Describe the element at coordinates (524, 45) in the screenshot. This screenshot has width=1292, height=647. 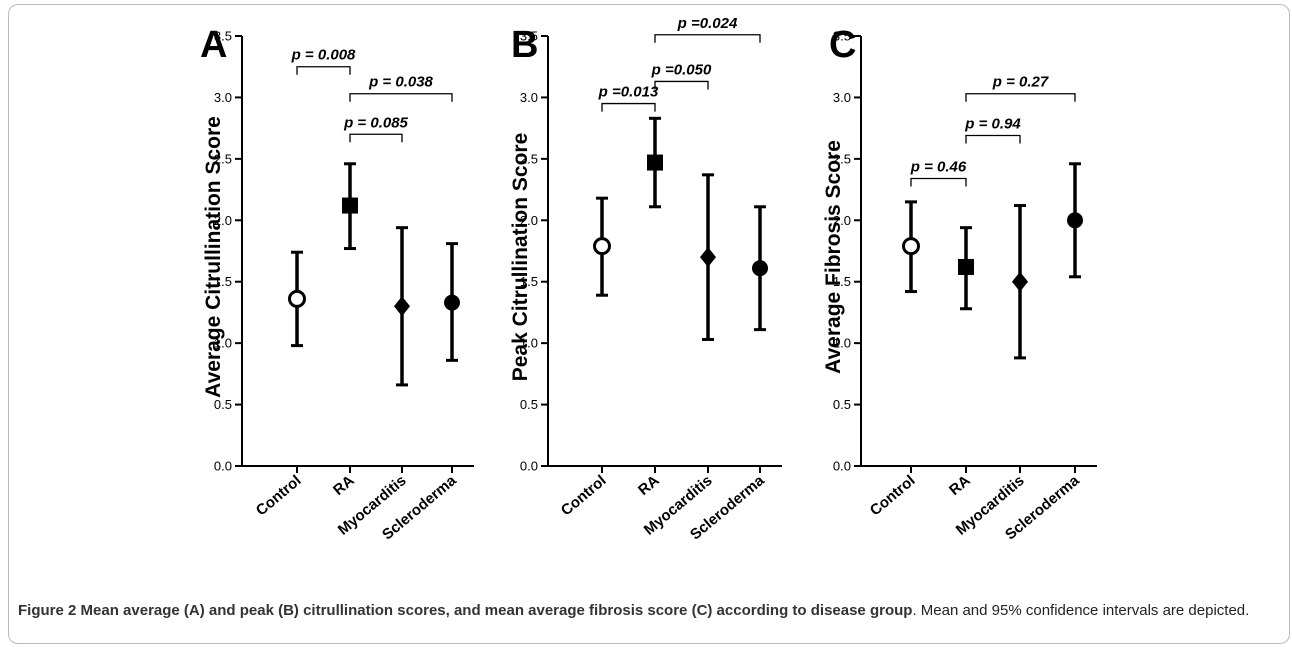
I see `panel-letter: B` at that location.